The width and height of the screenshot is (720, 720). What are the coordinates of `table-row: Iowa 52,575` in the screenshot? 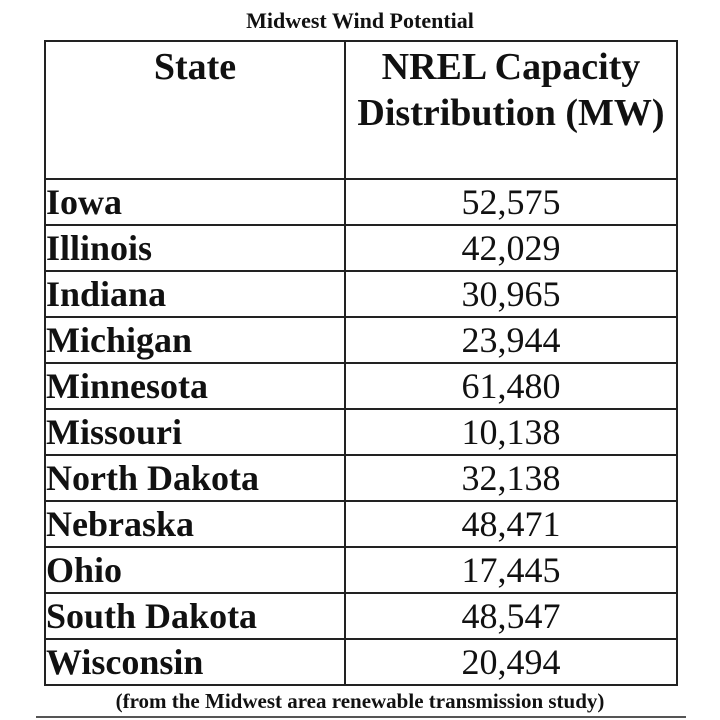 It's located at (361, 202).